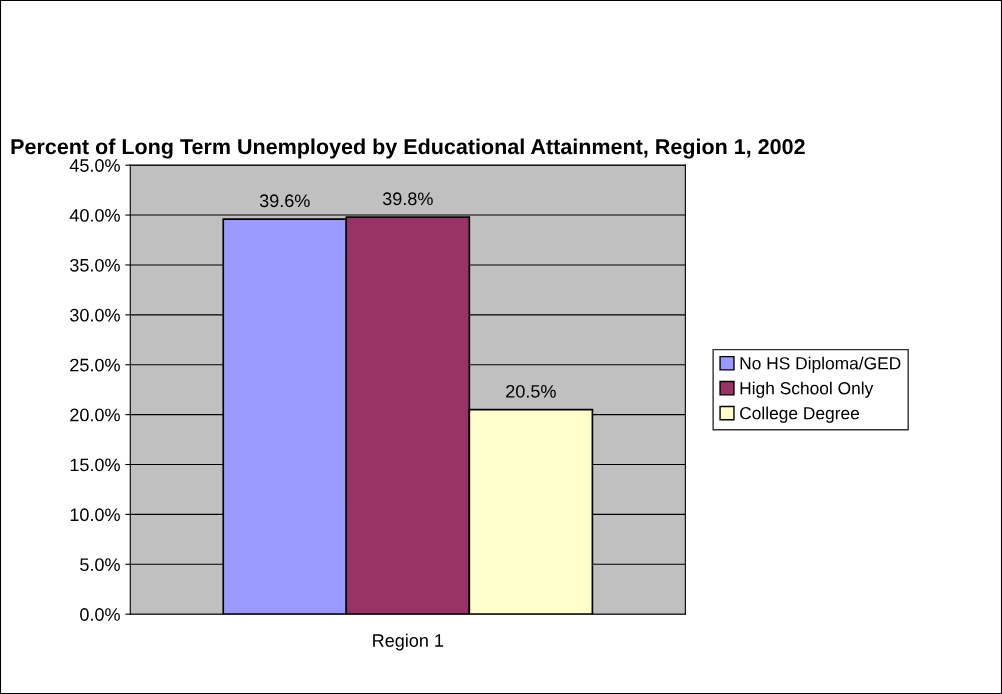 The width and height of the screenshot is (1002, 694). What do you see at coordinates (95, 415) in the screenshot?
I see `y-tick-label: 20.0%` at bounding box center [95, 415].